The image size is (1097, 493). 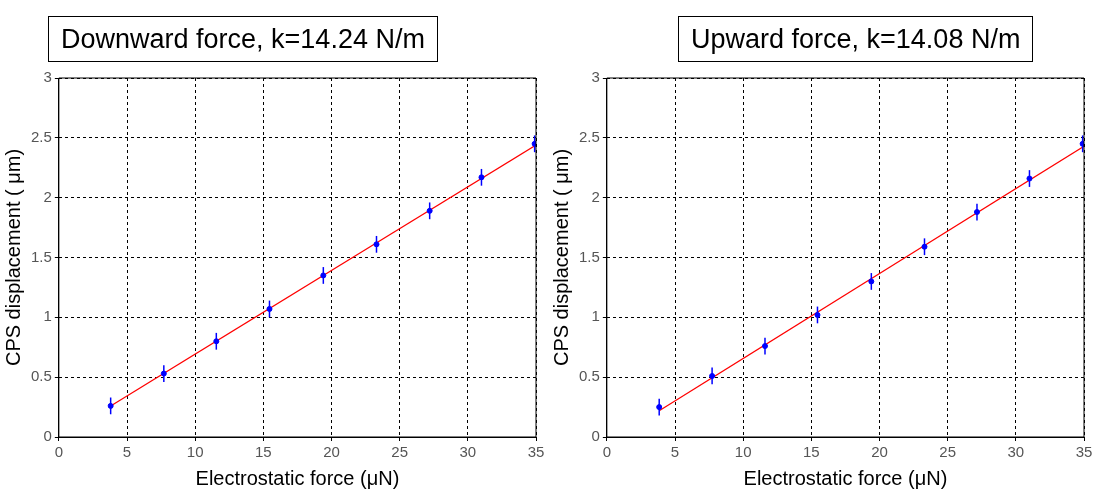 I want to click on chart-title: Upward force, k=14.08 N/m, so click(x=856, y=39).